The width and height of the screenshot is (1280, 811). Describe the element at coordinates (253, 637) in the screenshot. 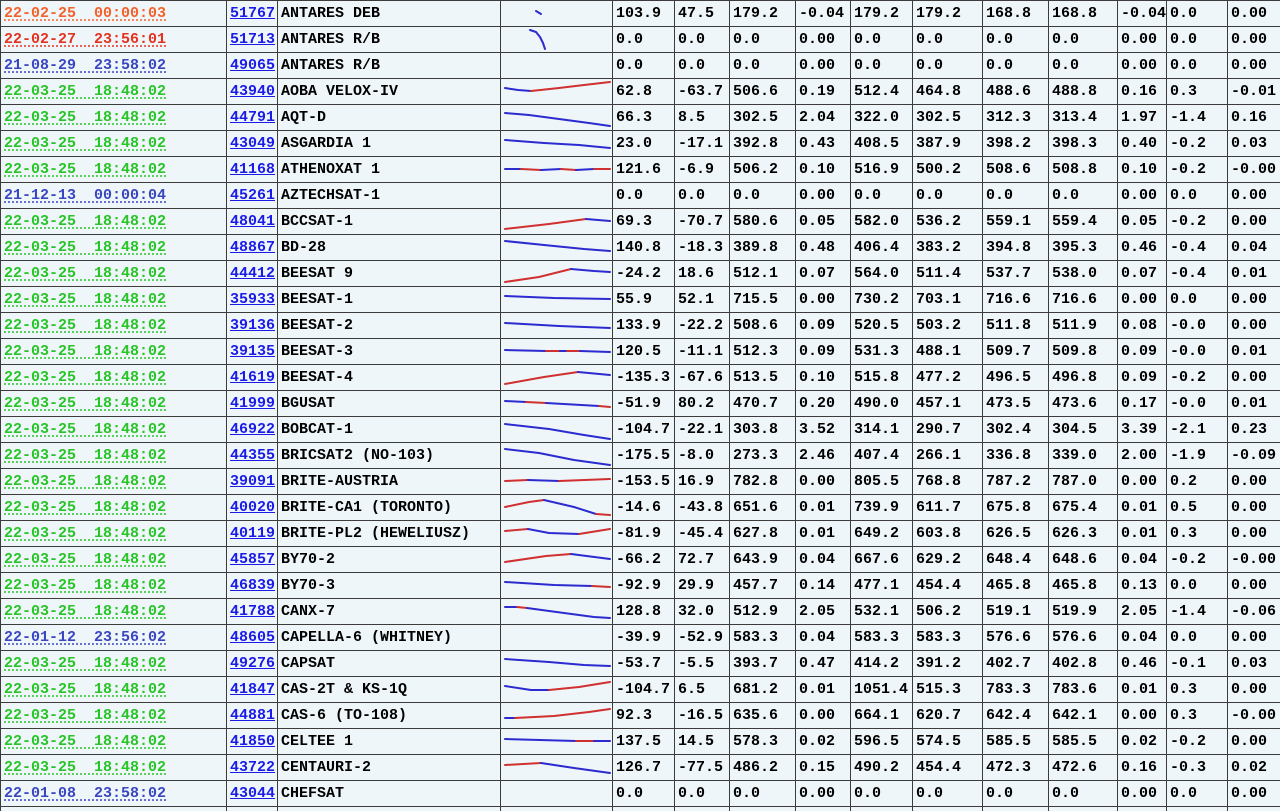

I see `norad-id-link: 48605` at that location.